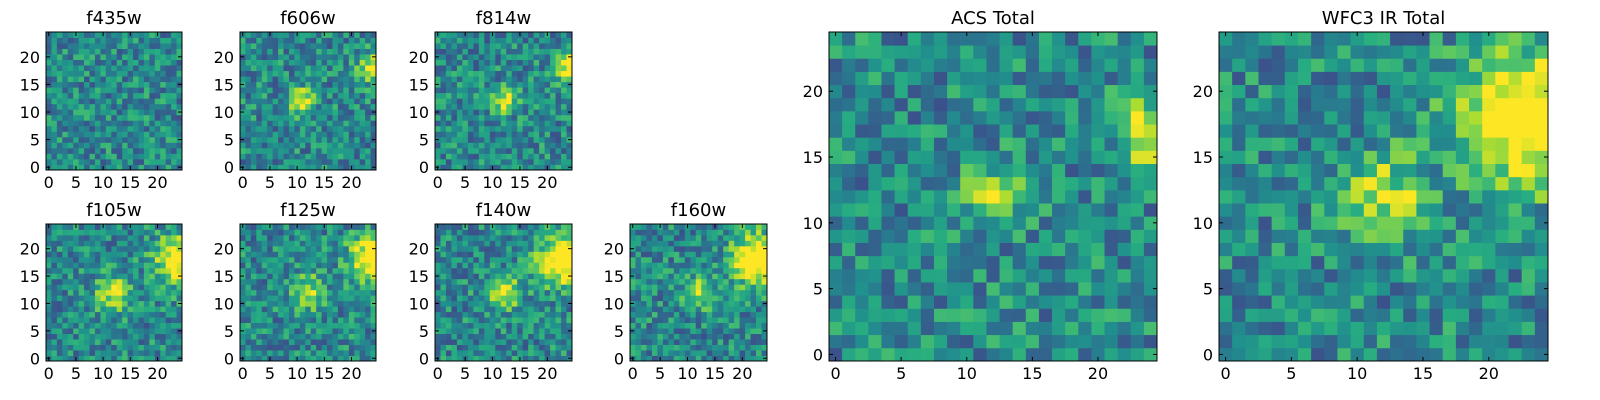 The height and width of the screenshot is (400, 1600). What do you see at coordinates (270, 373) in the screenshot?
I see `x-tick-label: 5` at bounding box center [270, 373].